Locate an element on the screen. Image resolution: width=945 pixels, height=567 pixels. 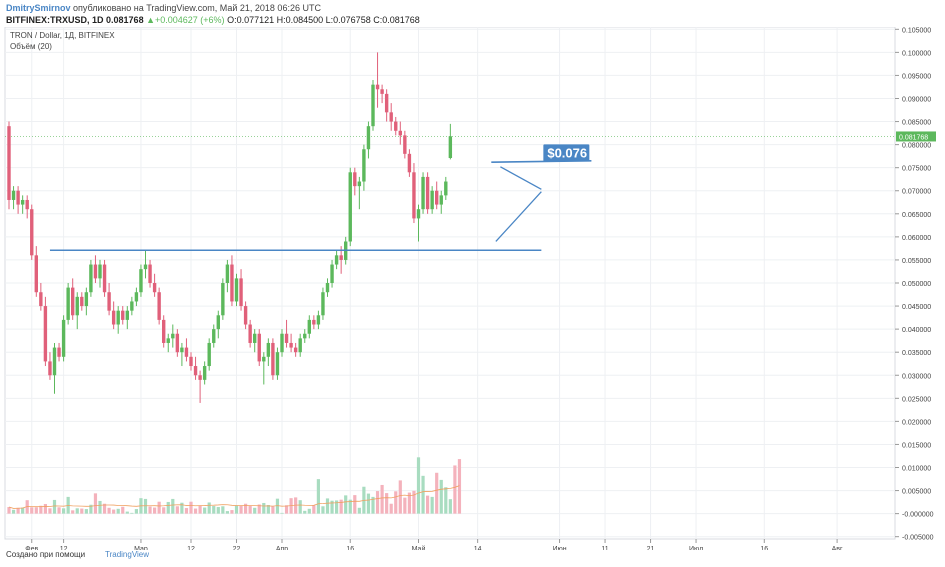
y-tick-label: 0.065000 is located at coordinates (916, 215).